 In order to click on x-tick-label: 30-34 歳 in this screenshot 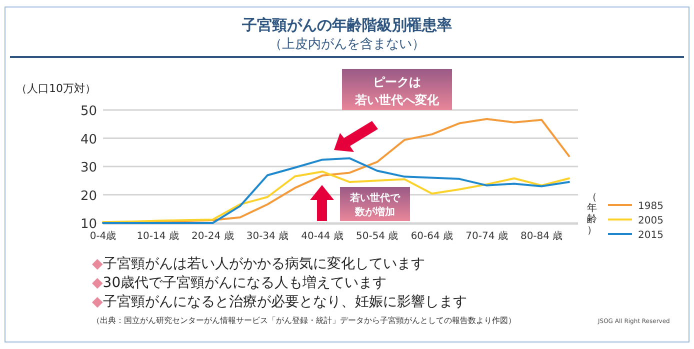, I will do `click(267, 236)`.